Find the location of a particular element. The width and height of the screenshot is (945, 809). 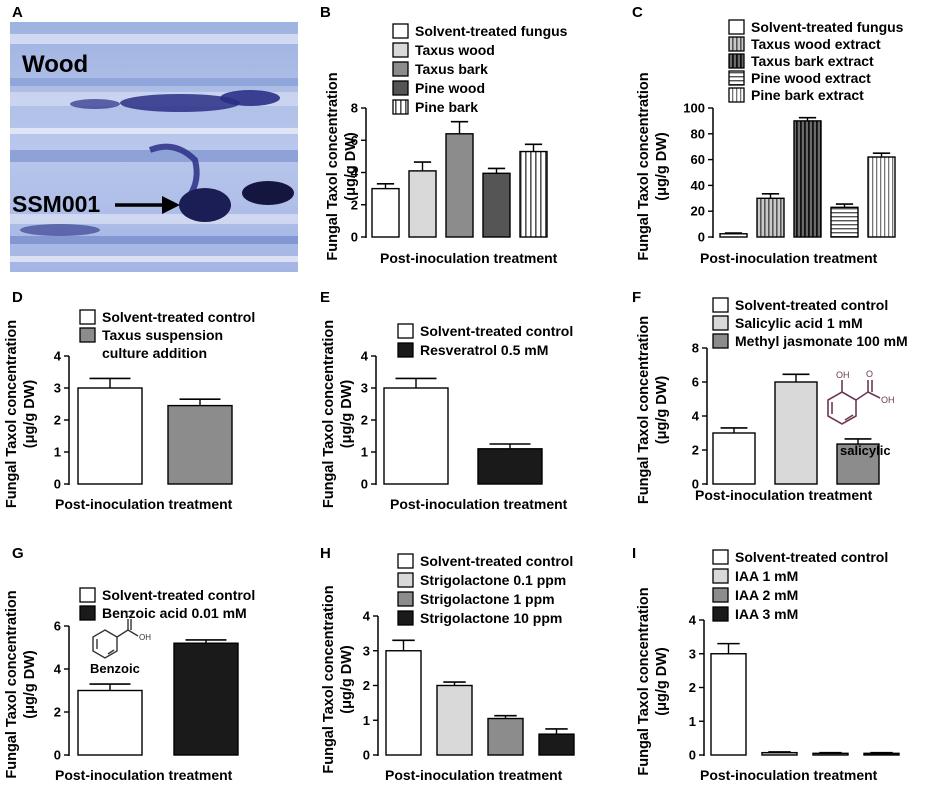

y-tick-label-h: 4 is located at coordinates (367, 616).